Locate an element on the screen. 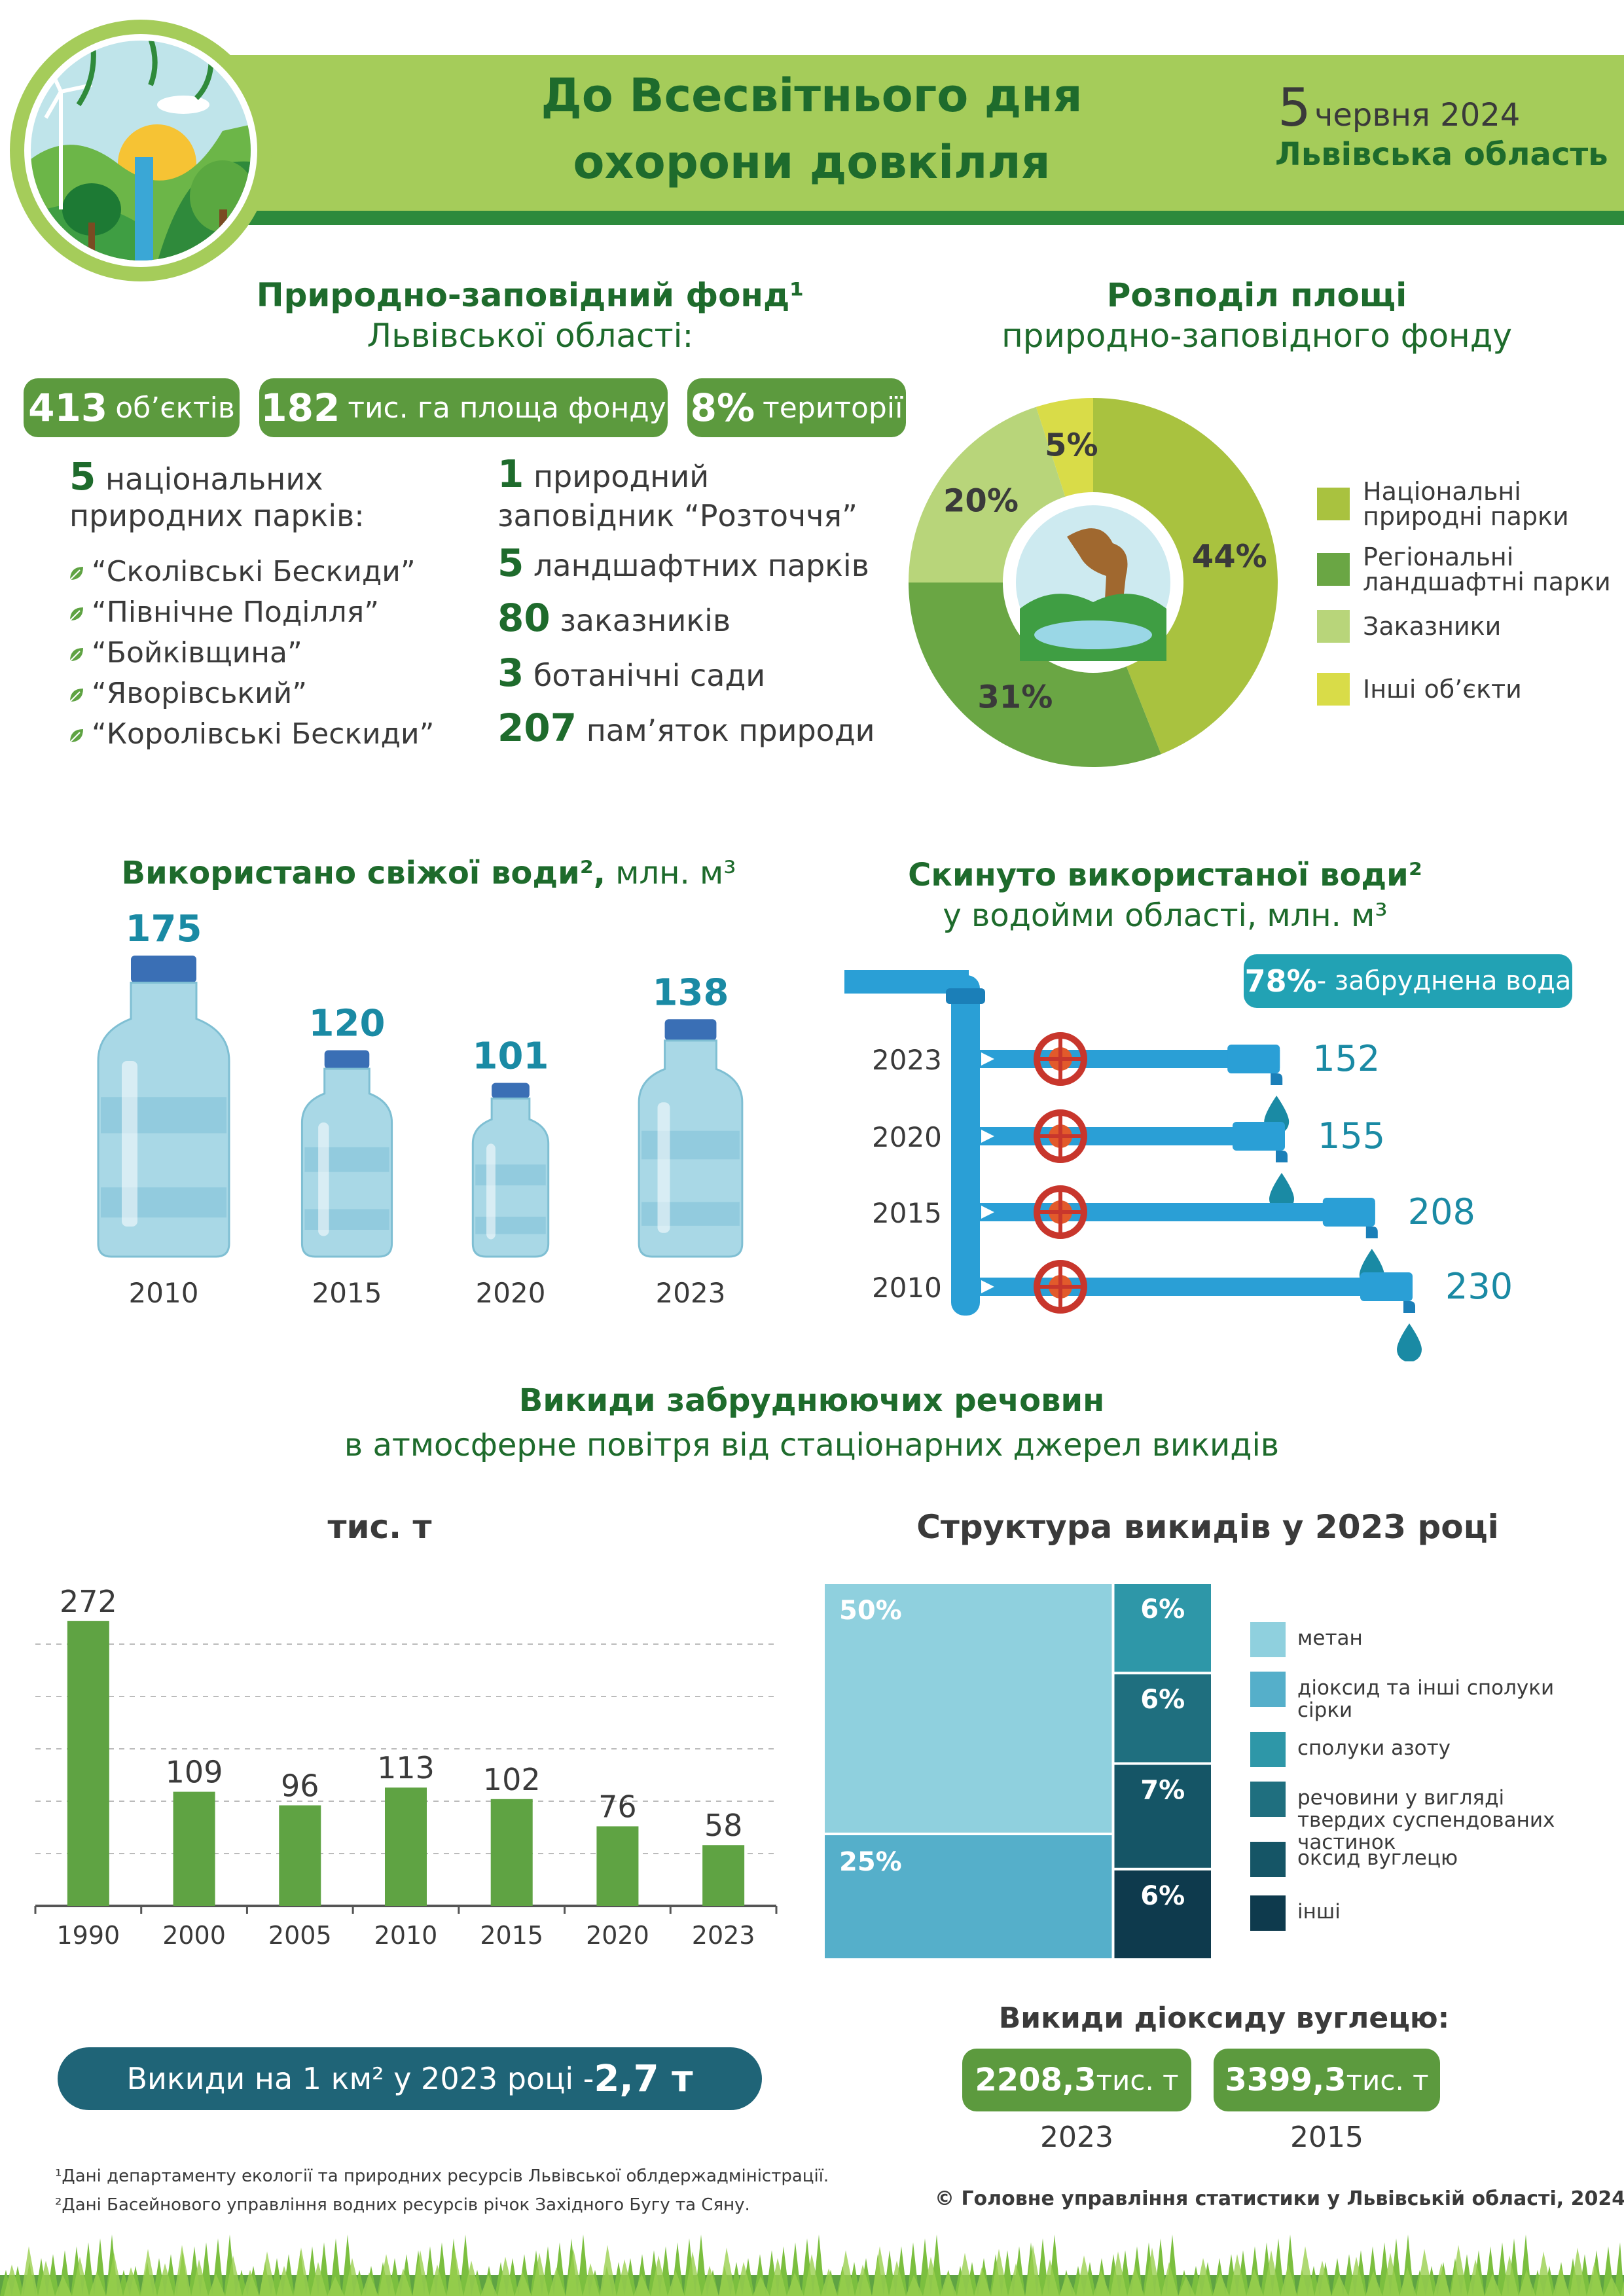  pie-slice-label: 5% is located at coordinates (1071, 445).